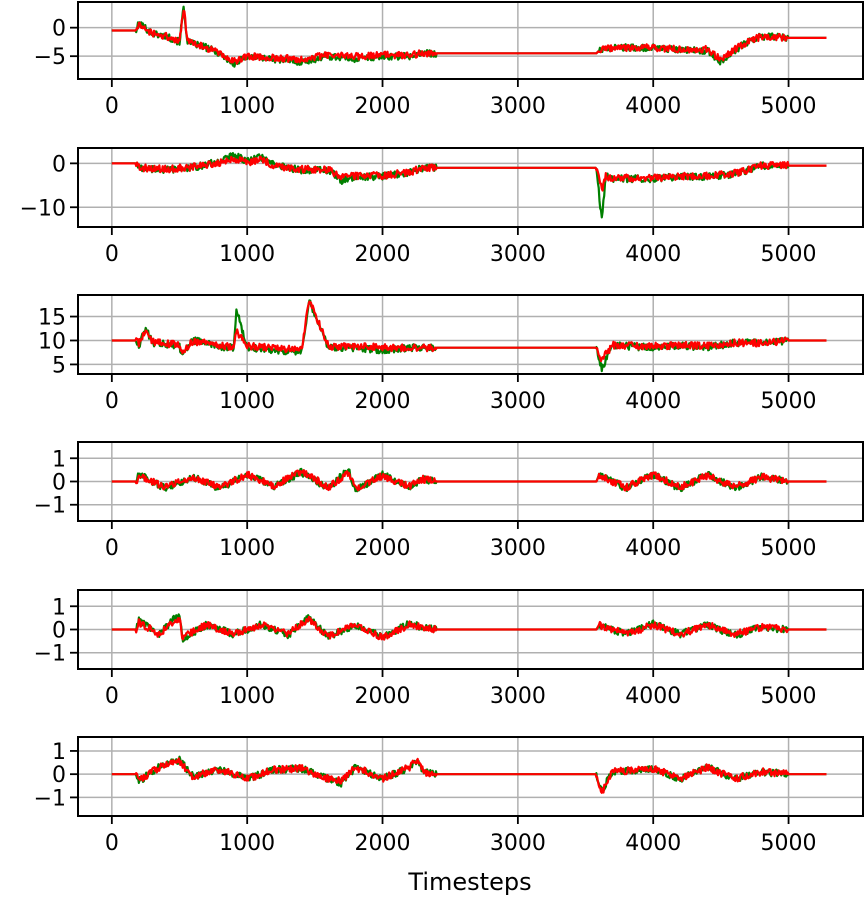 The width and height of the screenshot is (865, 897). Describe the element at coordinates (52, 318) in the screenshot. I see `y-tick-label: 15` at that location.